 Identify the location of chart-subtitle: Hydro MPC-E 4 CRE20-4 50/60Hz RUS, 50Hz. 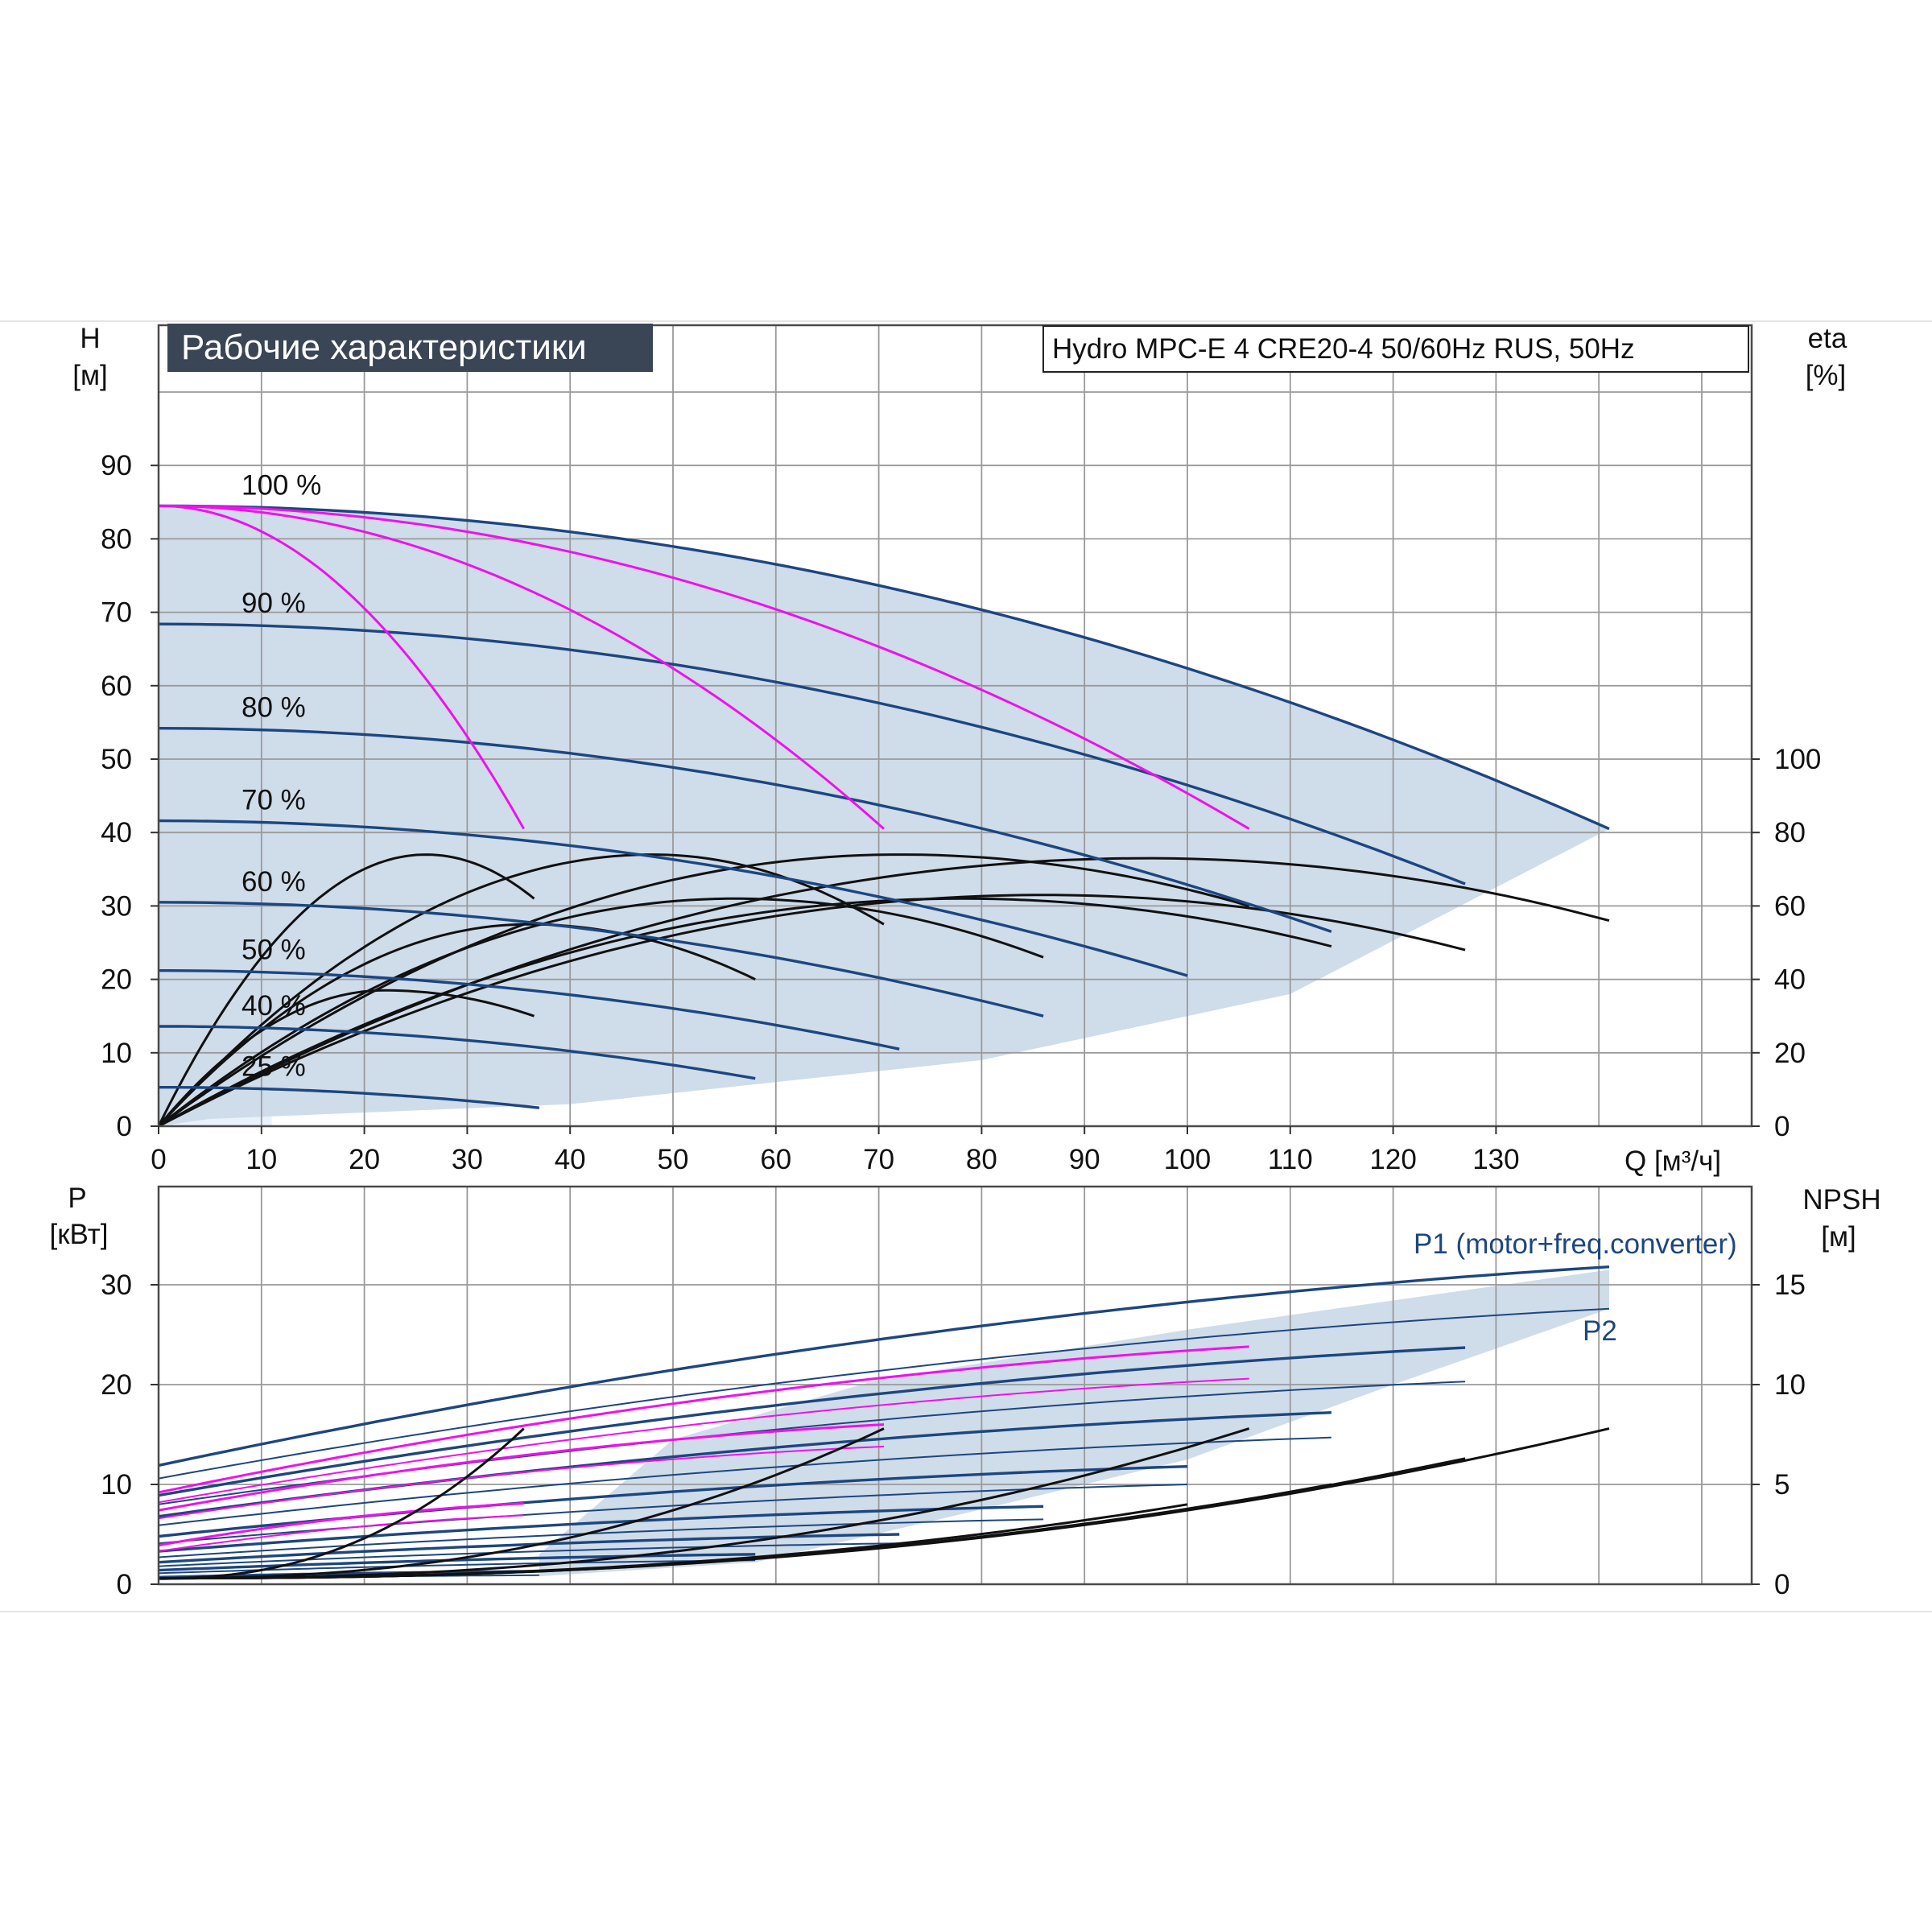
(1343, 349).